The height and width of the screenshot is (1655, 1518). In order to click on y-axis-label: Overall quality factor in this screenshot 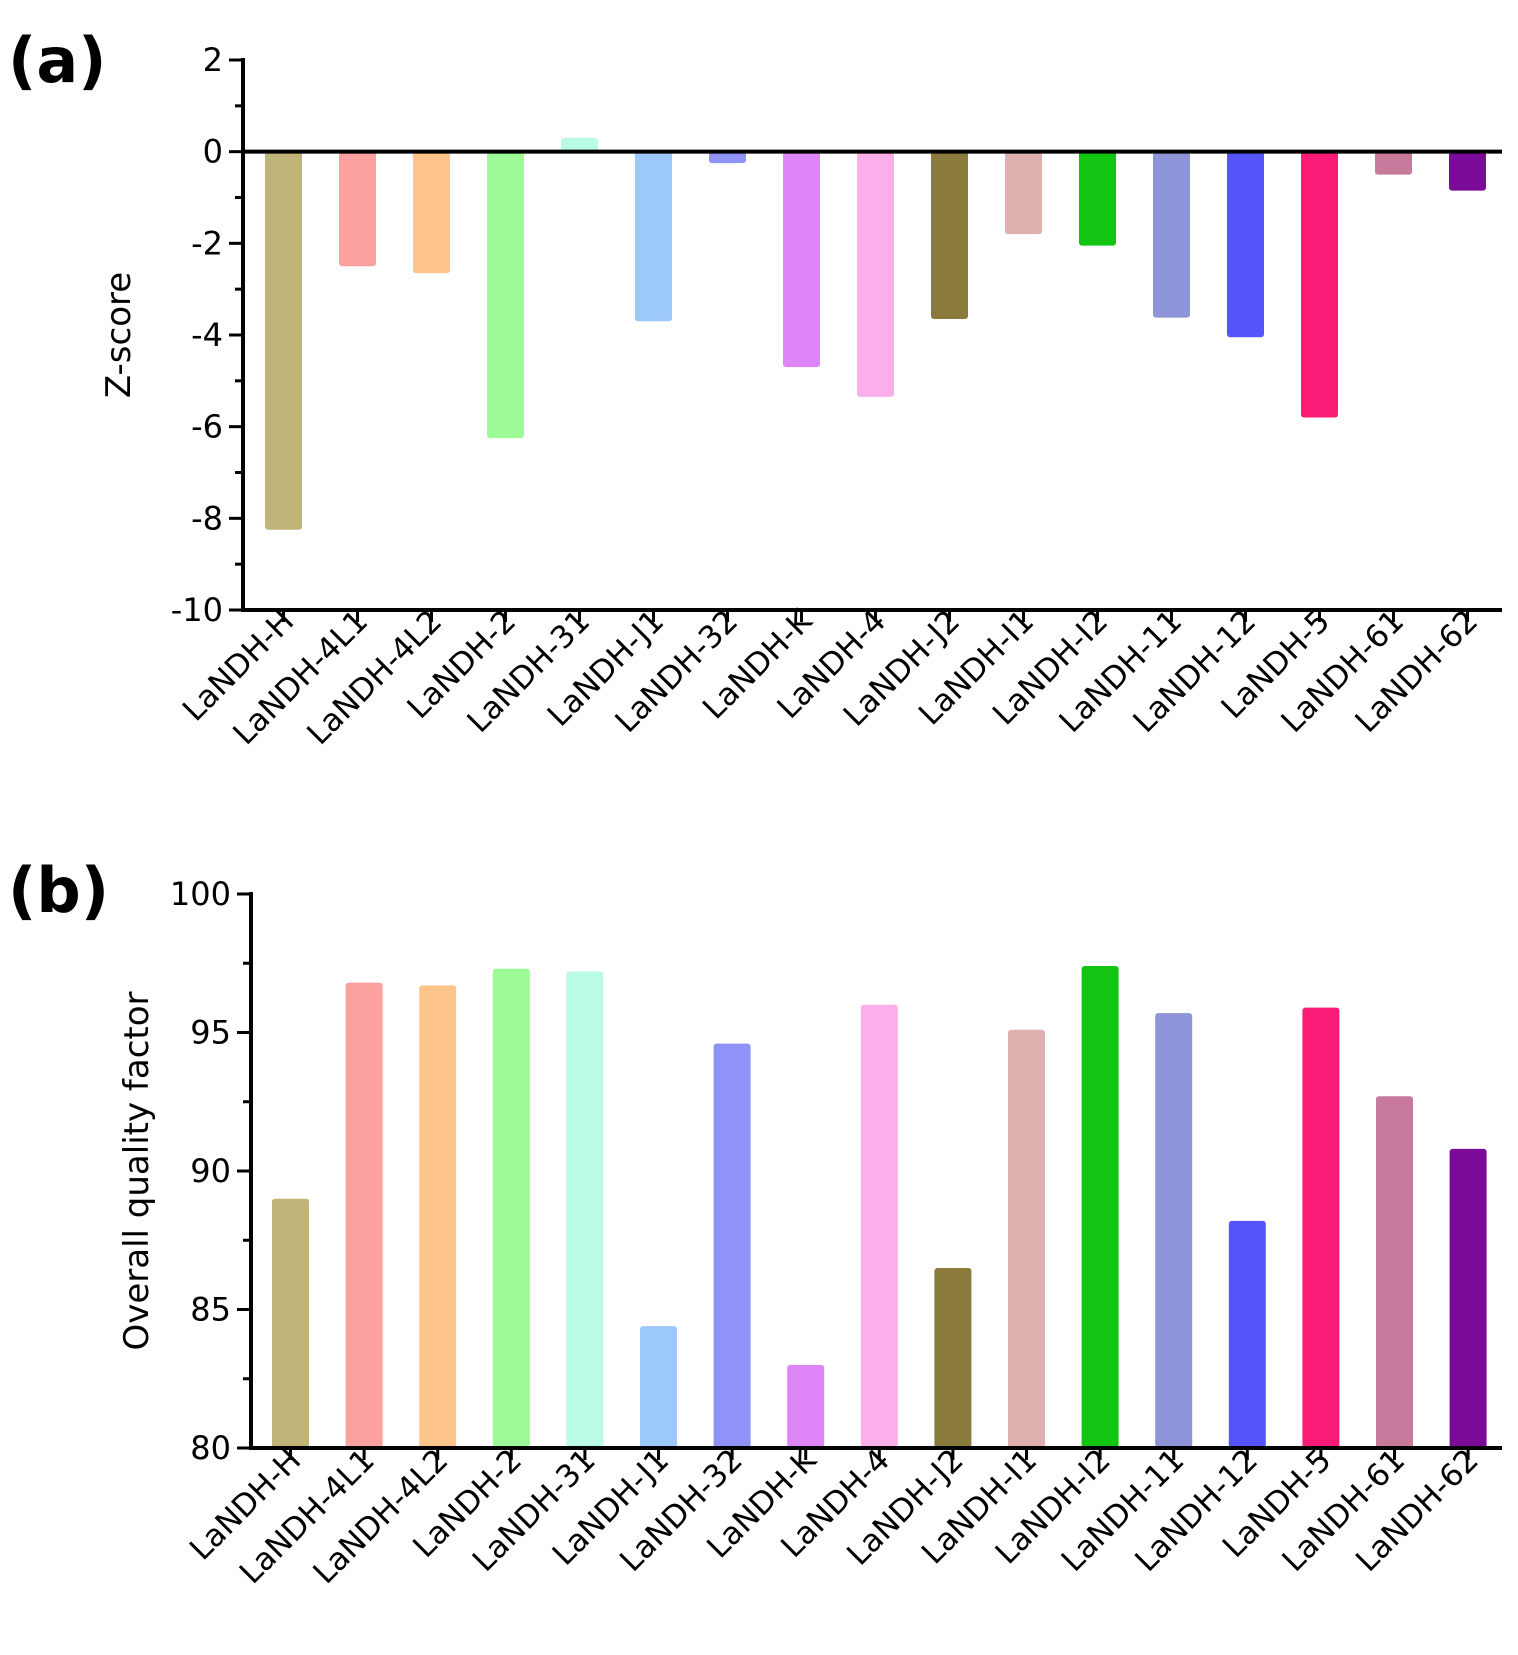, I will do `click(137, 1170)`.